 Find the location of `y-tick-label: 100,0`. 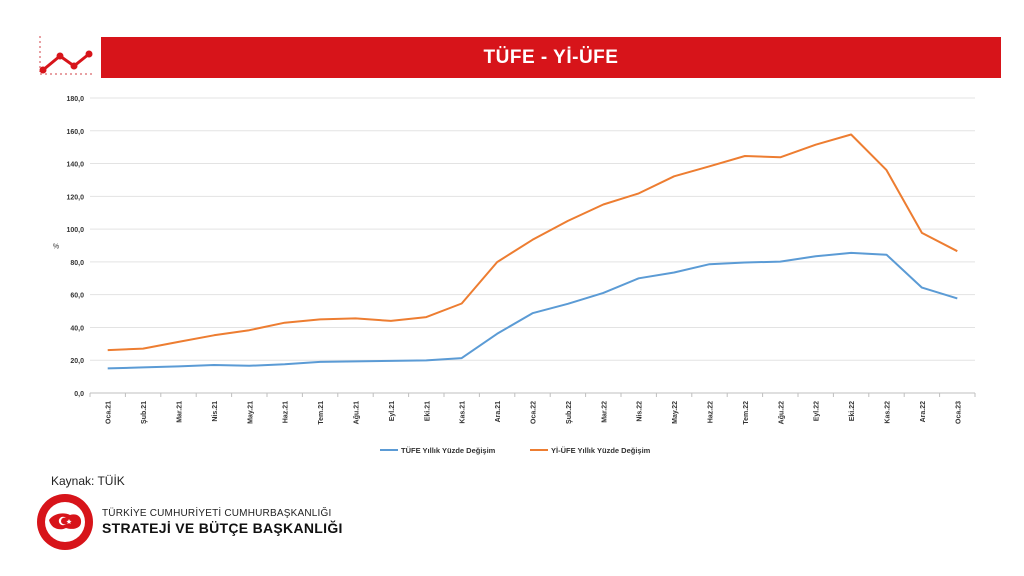

y-tick-label: 100,0 is located at coordinates (75, 230).